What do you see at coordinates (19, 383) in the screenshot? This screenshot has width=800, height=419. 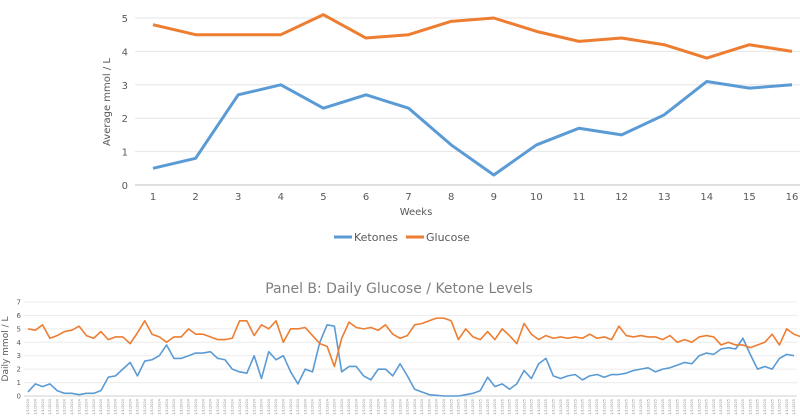 I see `y-tick-label: 1` at bounding box center [19, 383].